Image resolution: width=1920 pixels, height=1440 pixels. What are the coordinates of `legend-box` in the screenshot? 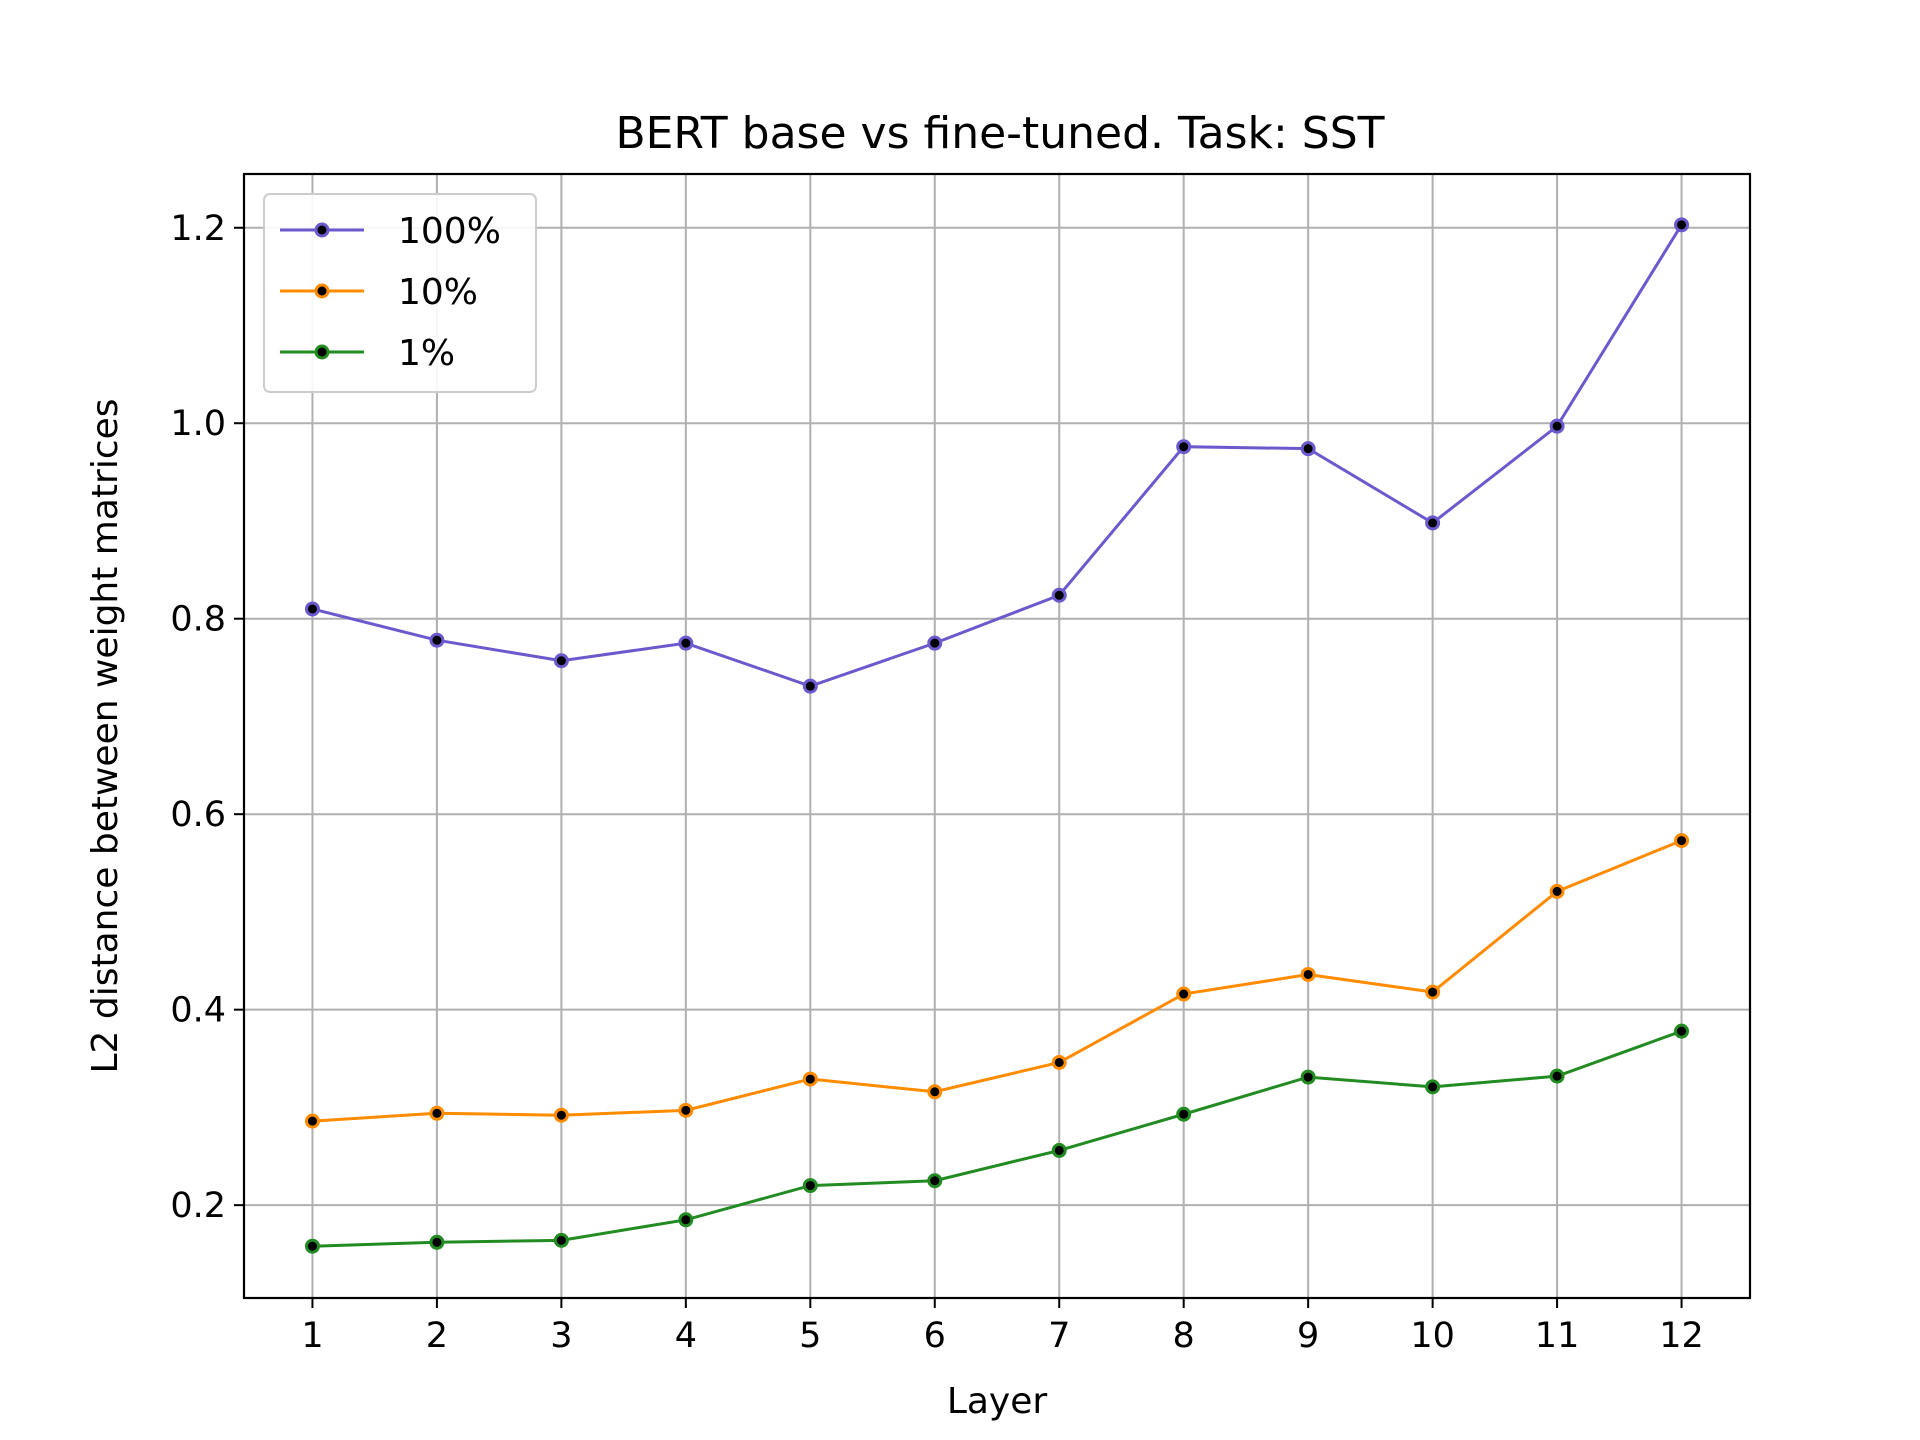 It's located at (400, 293).